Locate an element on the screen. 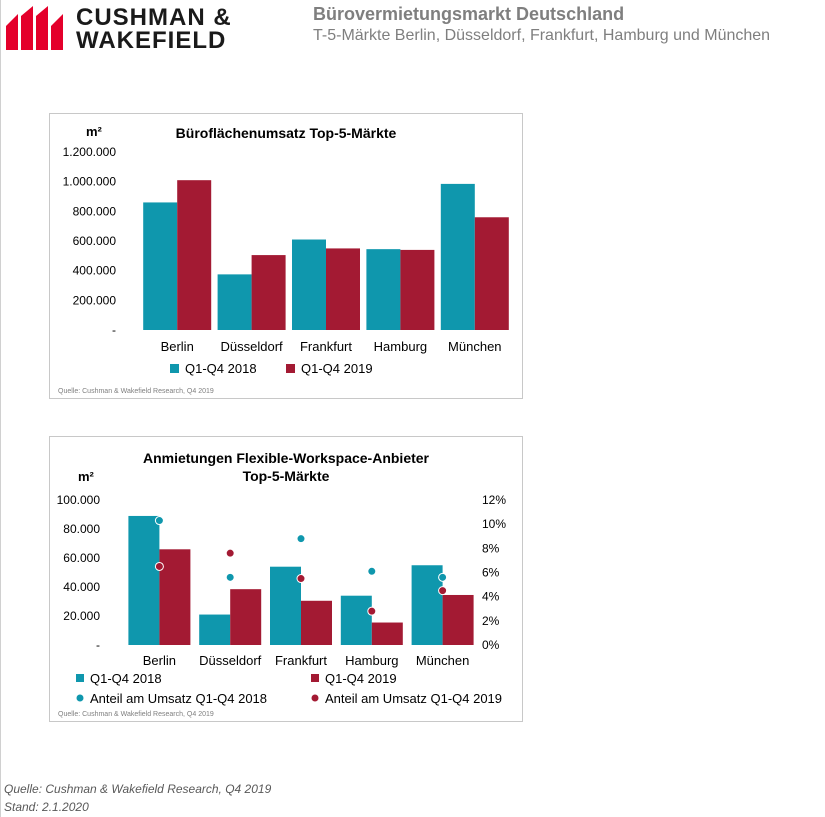 The height and width of the screenshot is (817, 825). y-tick-label: 1.000.000 is located at coordinates (90, 182).